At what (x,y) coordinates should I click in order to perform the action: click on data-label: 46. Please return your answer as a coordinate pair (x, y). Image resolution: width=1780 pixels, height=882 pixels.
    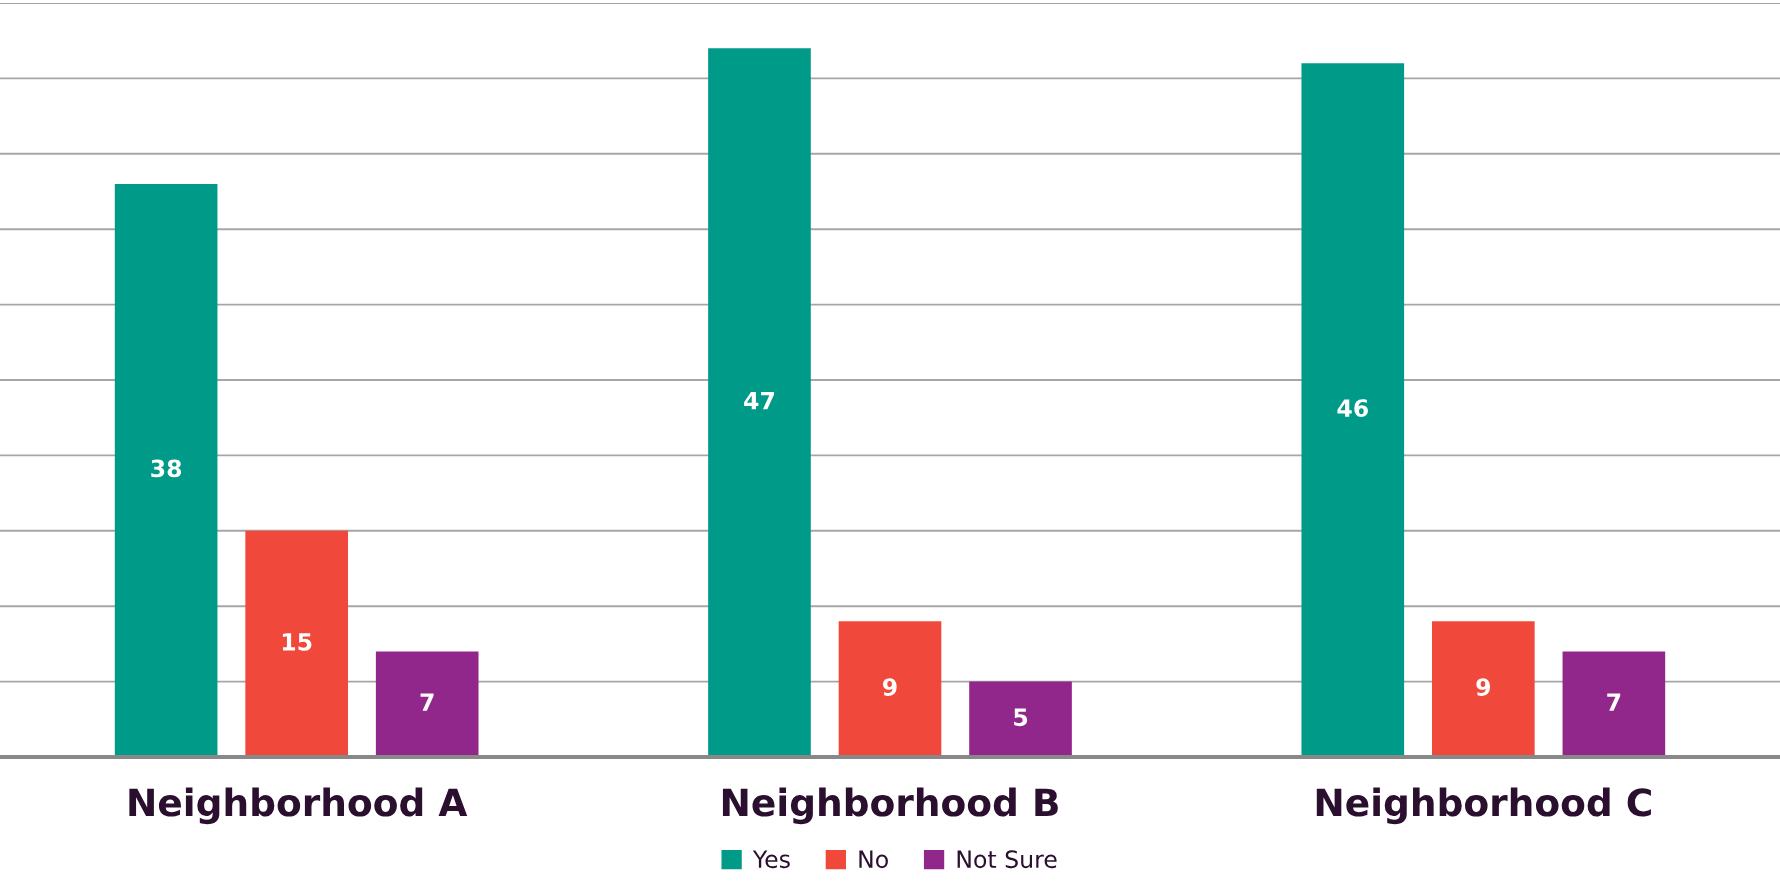
    Looking at the image, I should click on (1352, 408).